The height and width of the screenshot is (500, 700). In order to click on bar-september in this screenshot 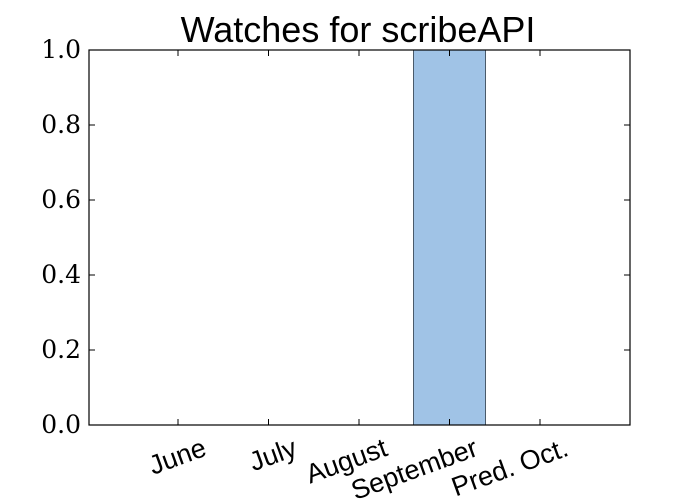, I will do `click(449, 237)`.